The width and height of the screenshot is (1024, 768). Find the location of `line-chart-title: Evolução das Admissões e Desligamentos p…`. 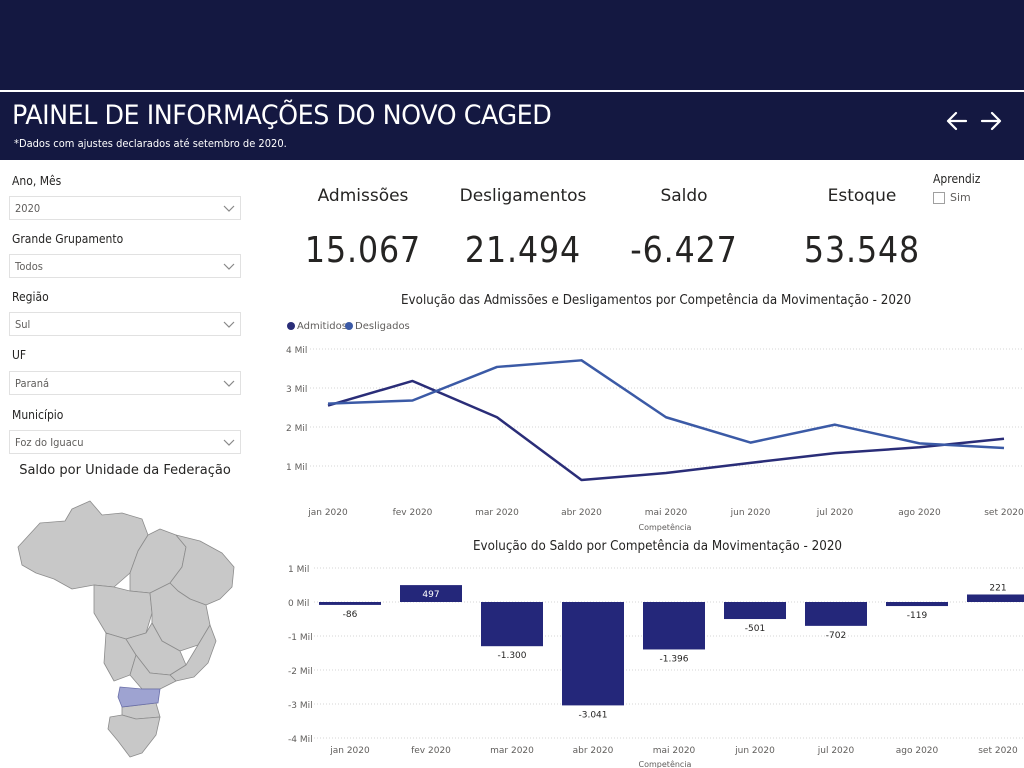

line-chart-title: Evolução das Admissões e Desligamentos p… is located at coordinates (656, 300).